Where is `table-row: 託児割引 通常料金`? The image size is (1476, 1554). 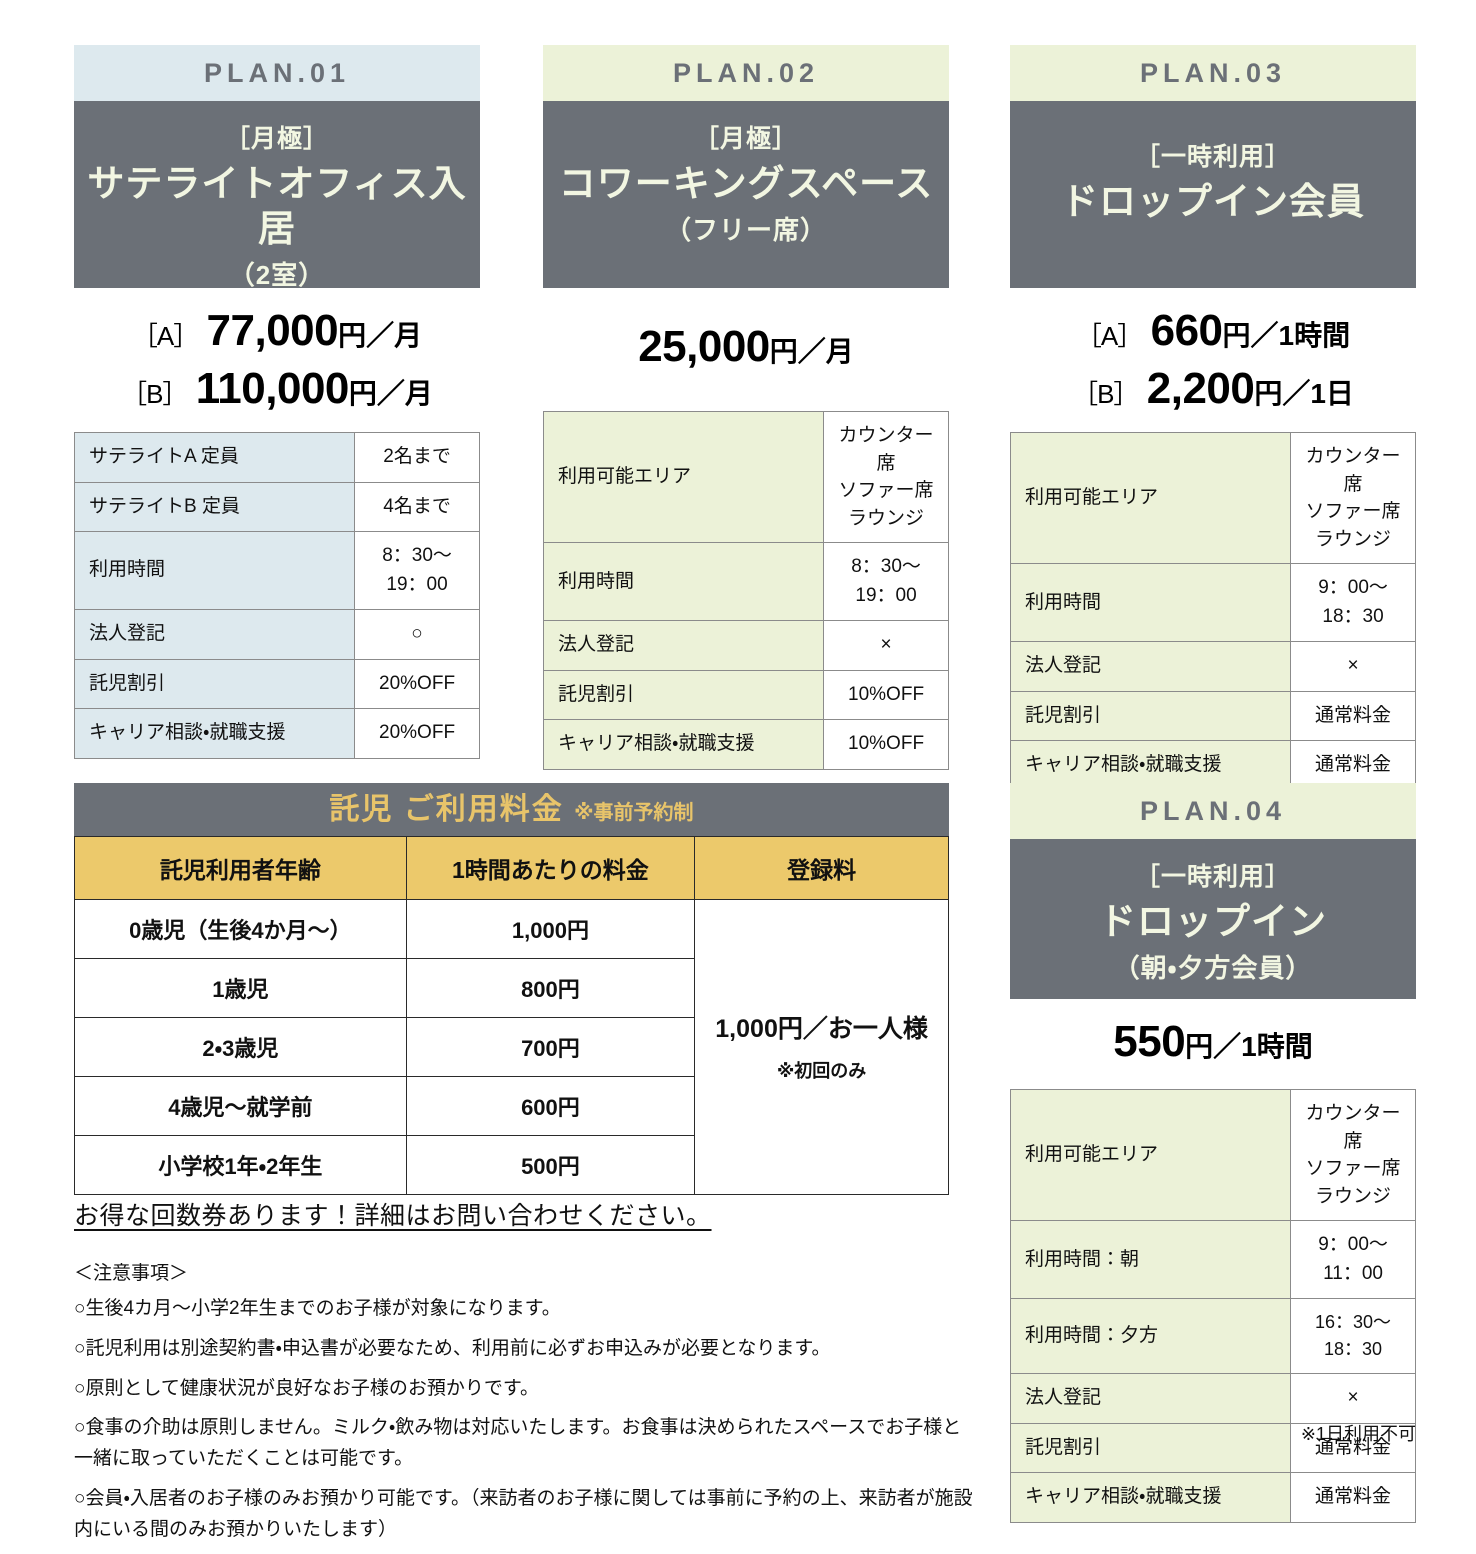
table-row: 託児割引 通常料金 is located at coordinates (1212, 1448).